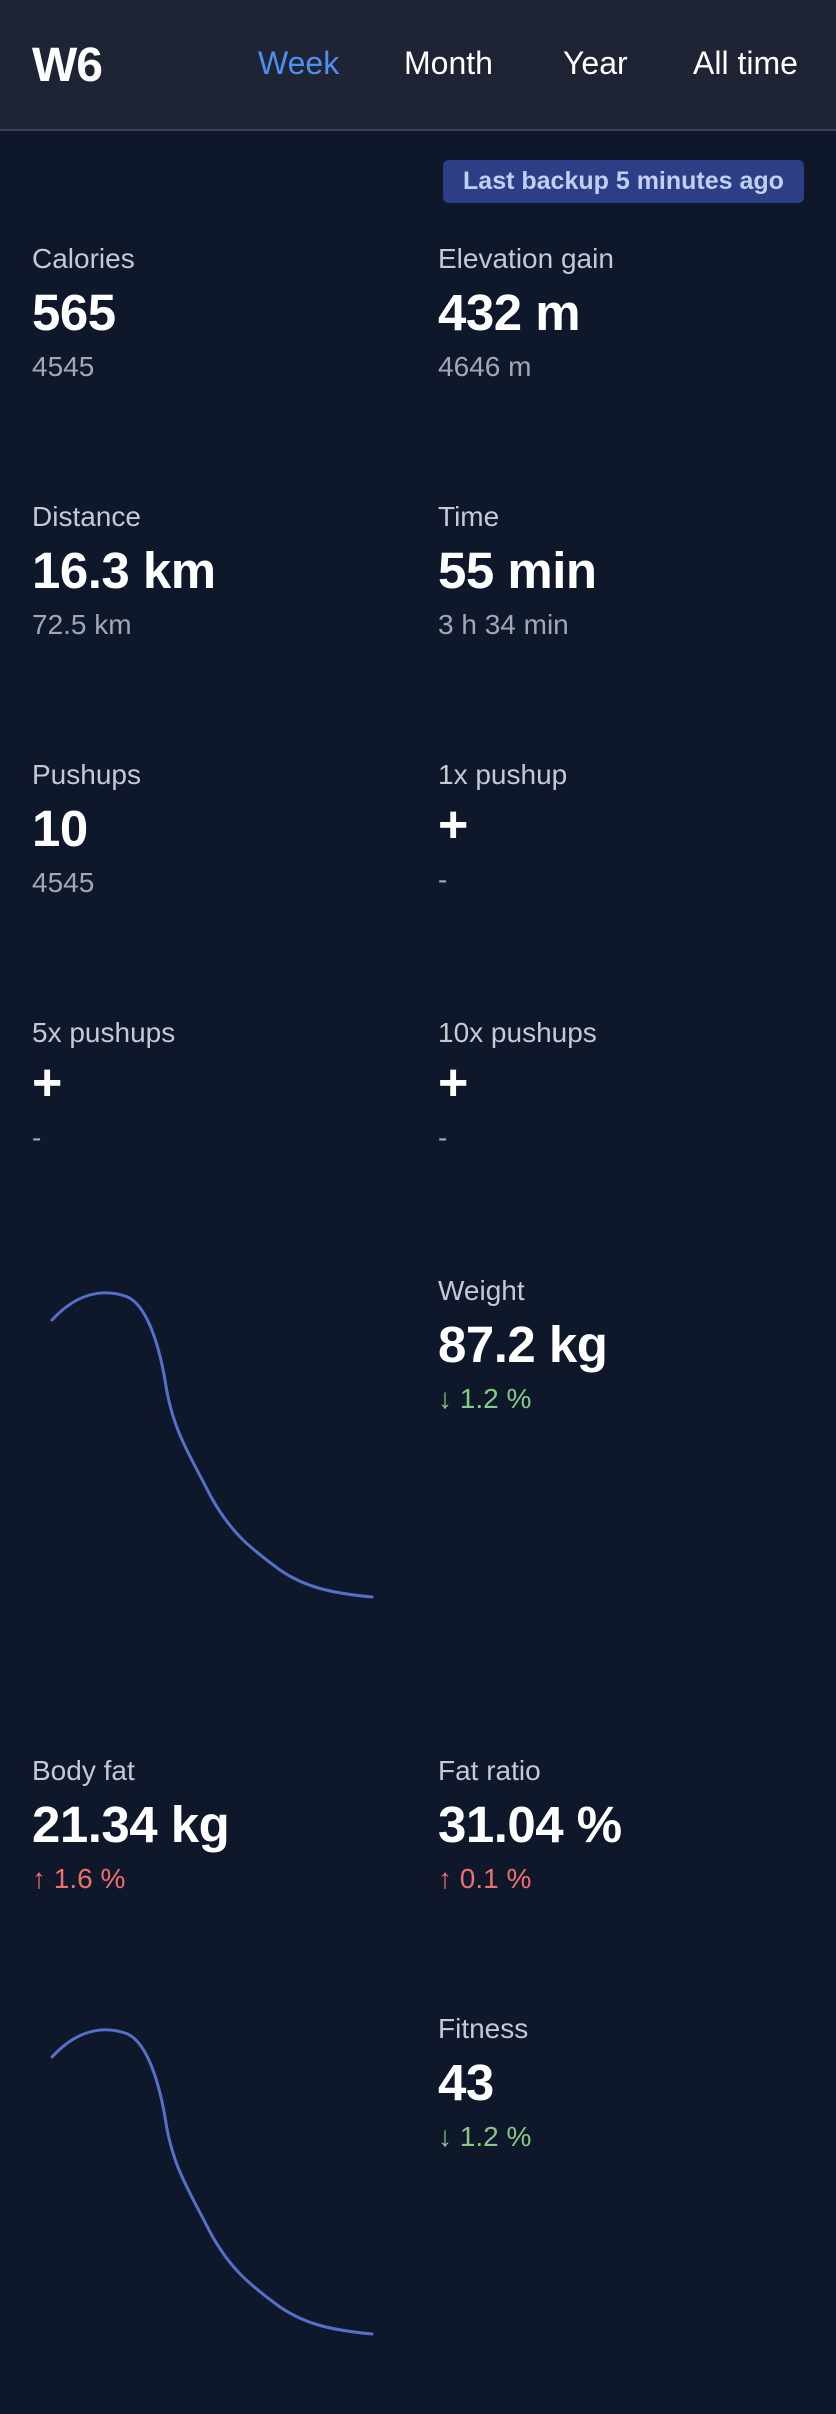 Image resolution: width=836 pixels, height=2414 pixels. I want to click on stat-value: 432 m, so click(509, 312).